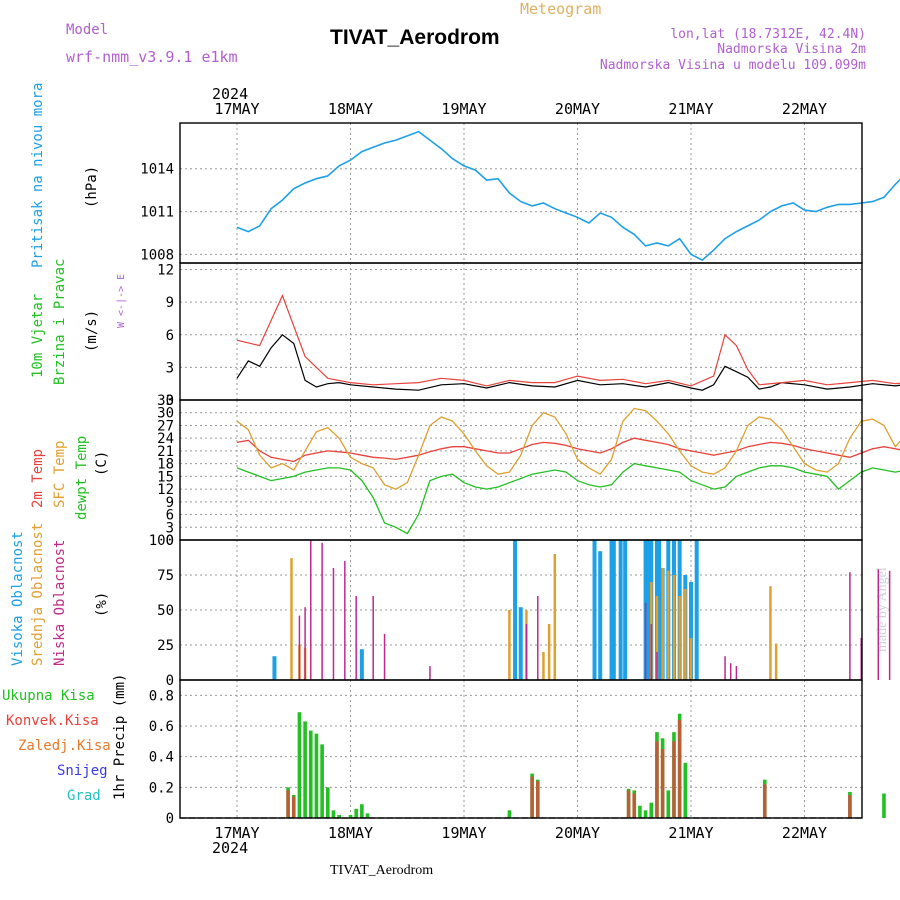 This screenshot has height=900, width=900. What do you see at coordinates (568, 498) in the screenshot?
I see `dewpt-line` at bounding box center [568, 498].